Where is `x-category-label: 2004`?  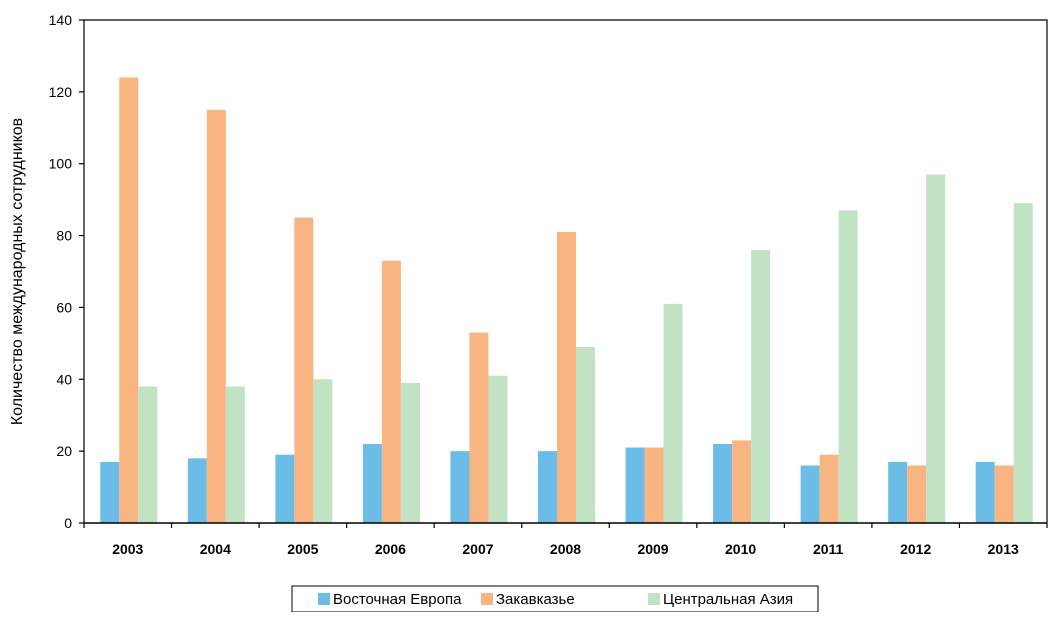 x-category-label: 2004 is located at coordinates (215, 549).